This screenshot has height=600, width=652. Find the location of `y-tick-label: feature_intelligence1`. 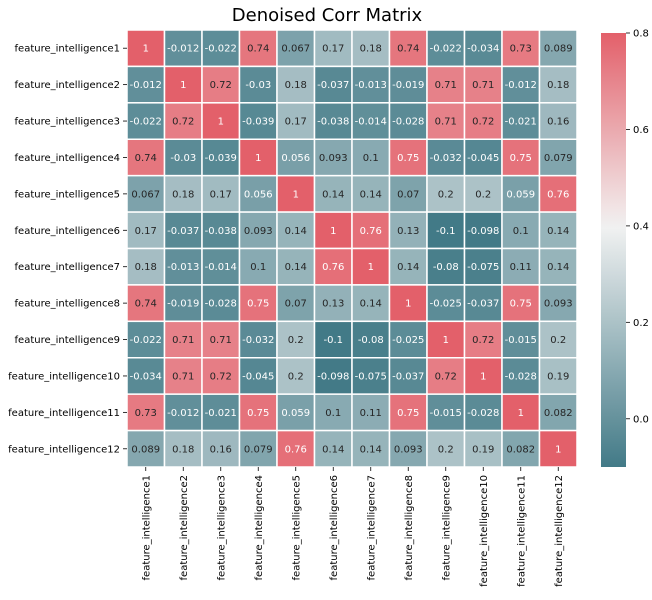

y-tick-label: feature_intelligence1 is located at coordinates (67, 49).